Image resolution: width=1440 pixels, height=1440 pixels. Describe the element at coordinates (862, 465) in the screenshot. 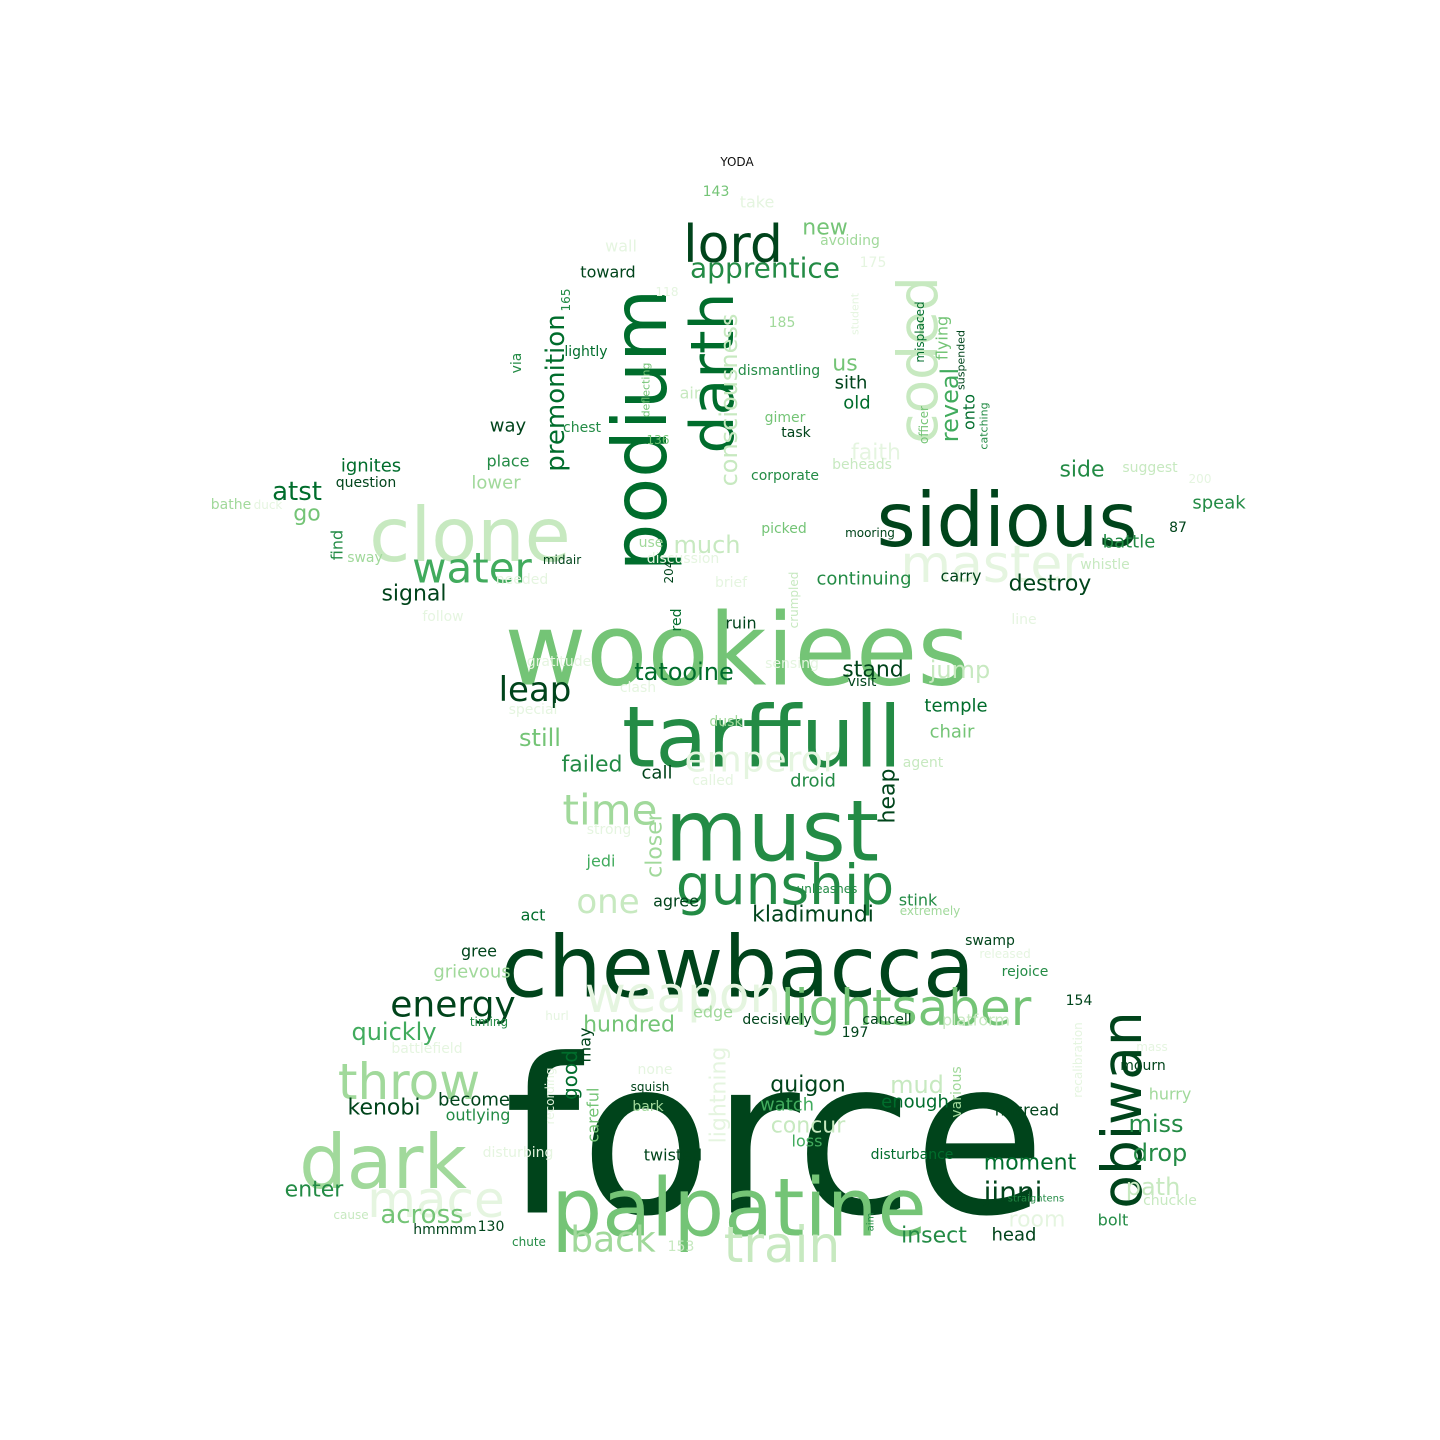

I see `cloud-word: beheads` at that location.